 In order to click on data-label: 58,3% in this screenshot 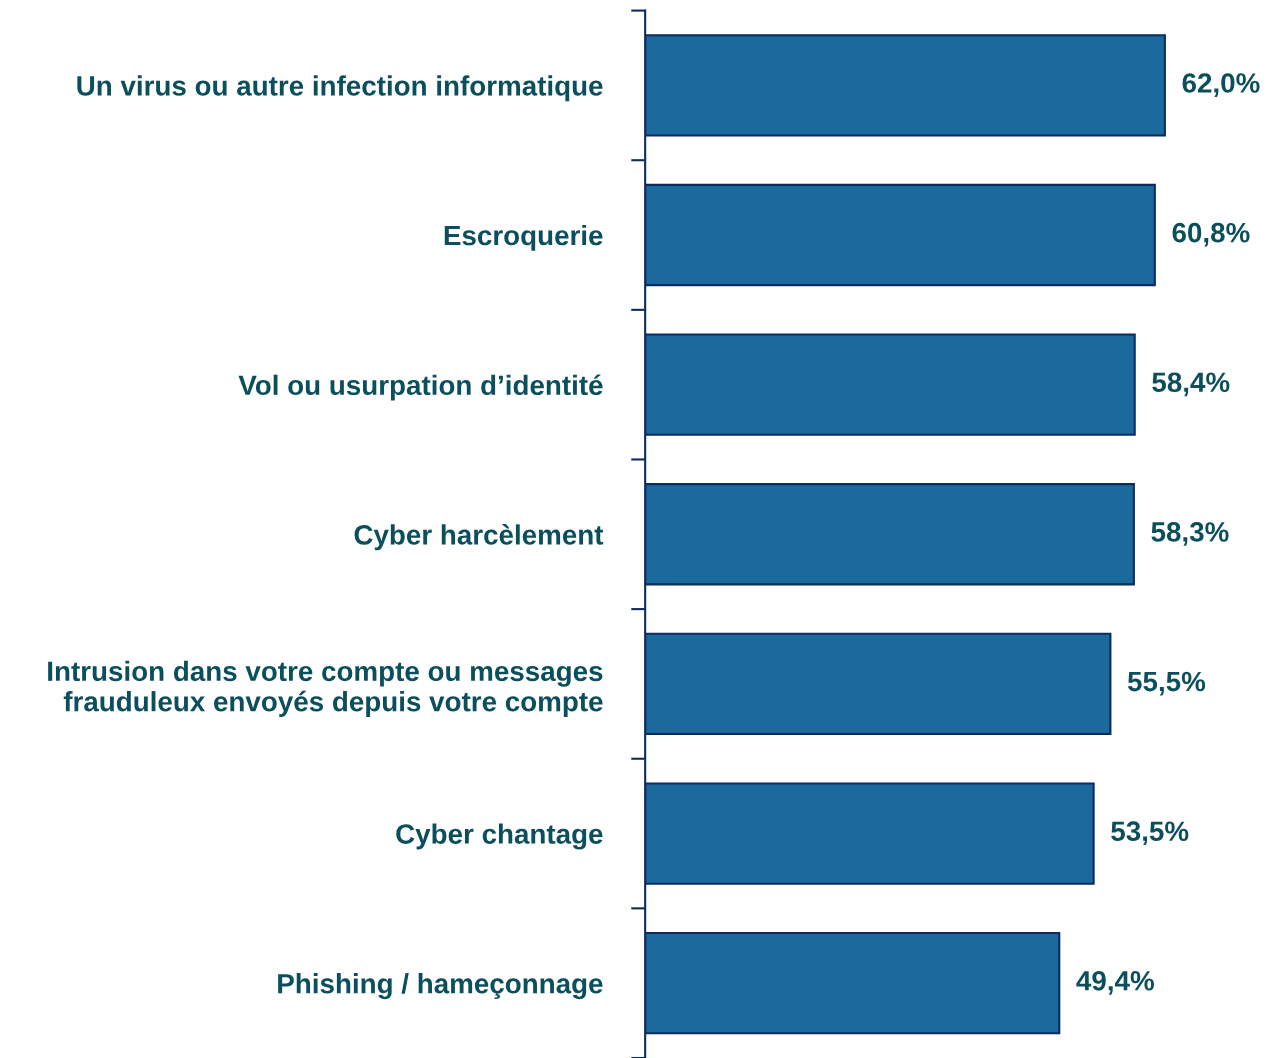, I will do `click(1190, 534)`.